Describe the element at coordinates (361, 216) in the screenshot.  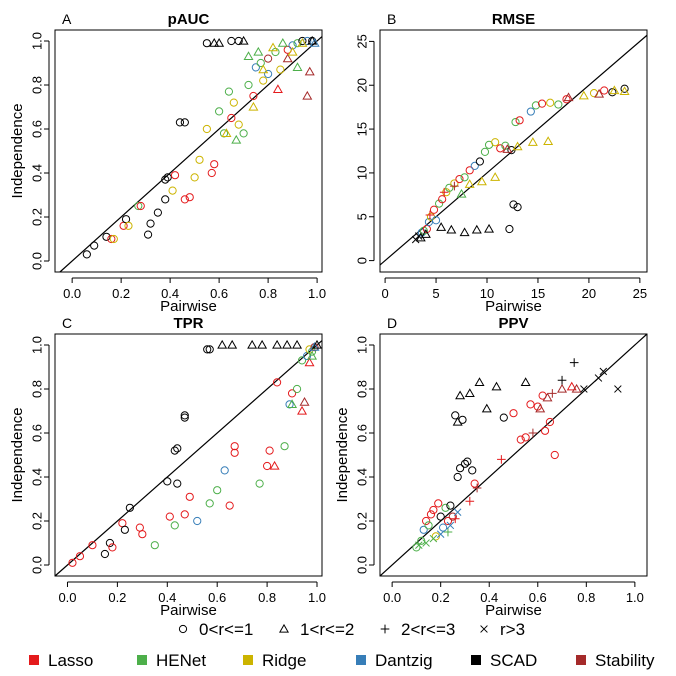
I see `y-tick-label: 5` at that location.